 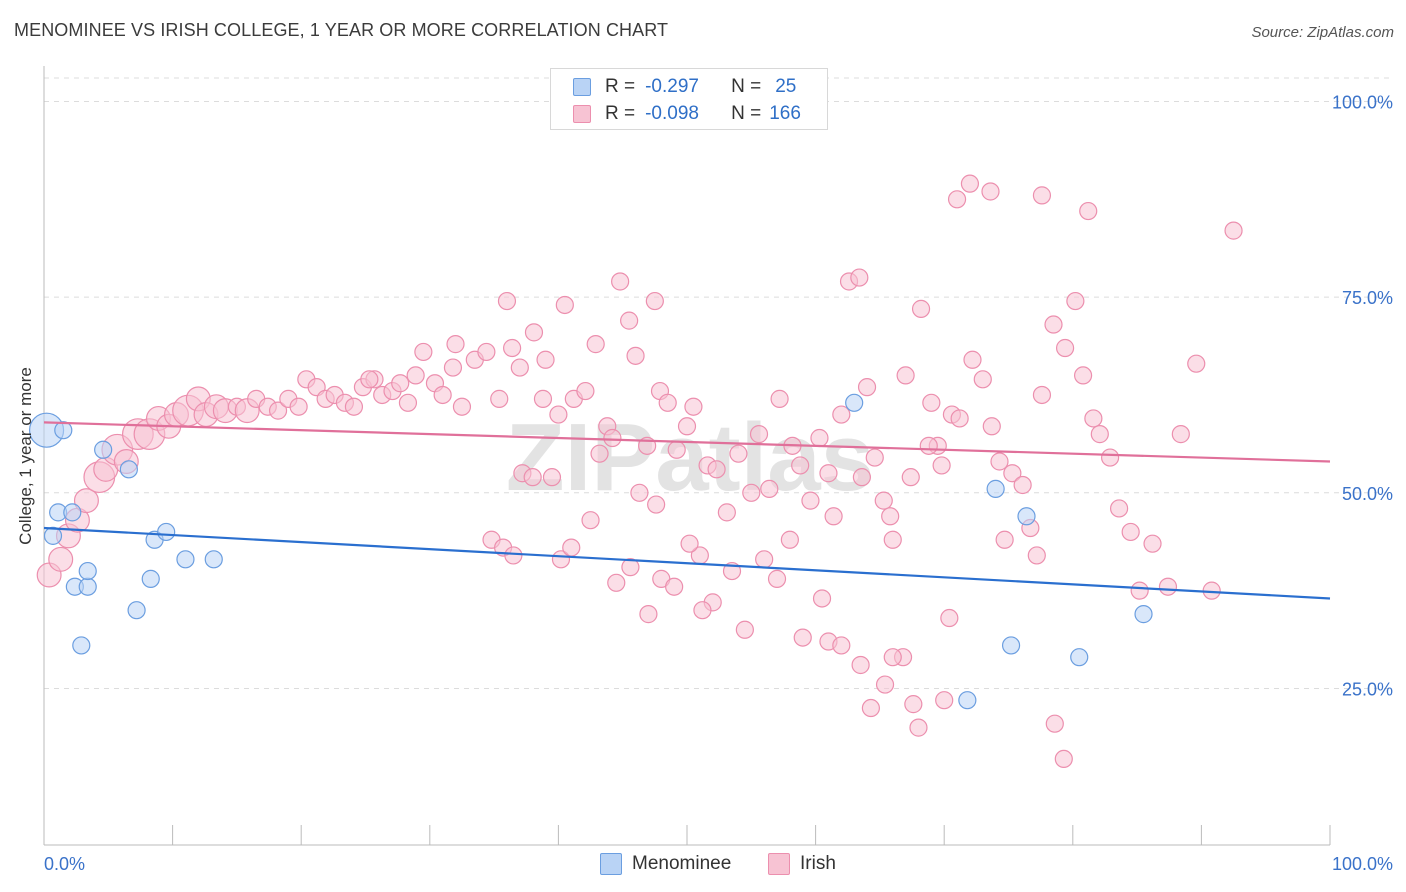 What do you see at coordinates (672, 86) in the screenshot?
I see `r-value: -0.297` at bounding box center [672, 86].